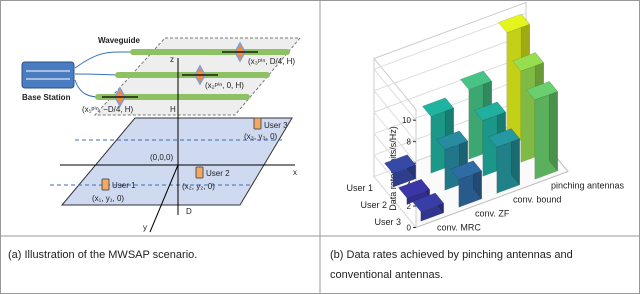 The width and height of the screenshot is (640, 294). Describe the element at coordinates (492, 214) in the screenshot. I see `category-label: conv. ZF` at that location.